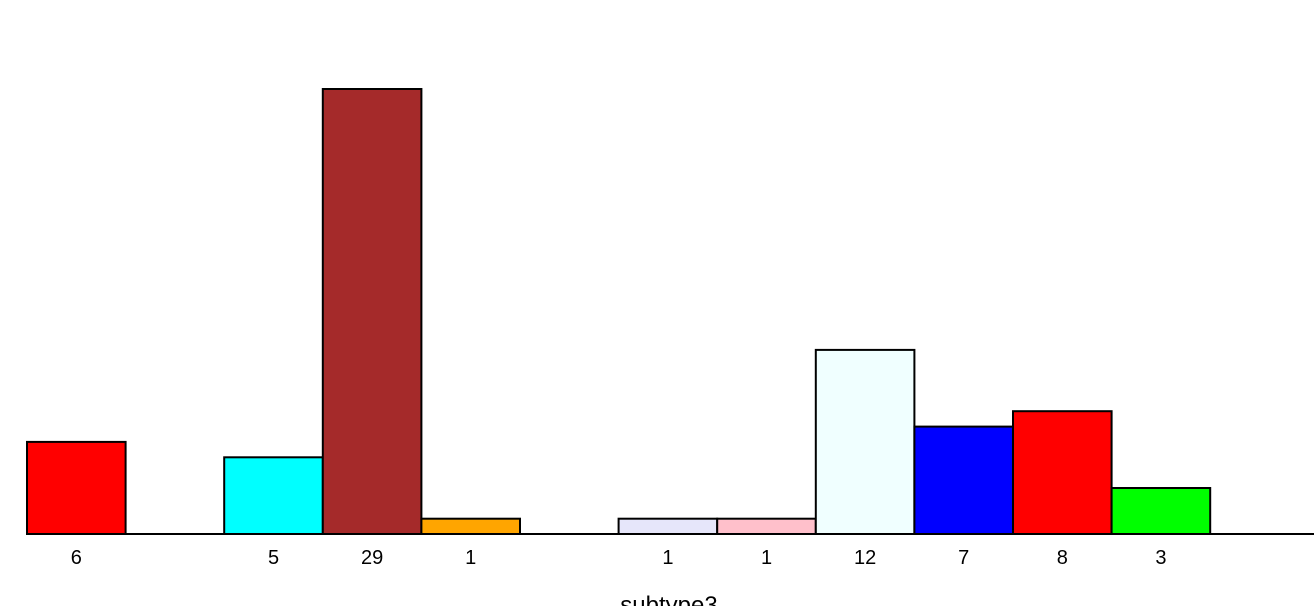 The width and height of the screenshot is (1314, 606). I want to click on x-axis-title: subtype3, so click(668, 599).